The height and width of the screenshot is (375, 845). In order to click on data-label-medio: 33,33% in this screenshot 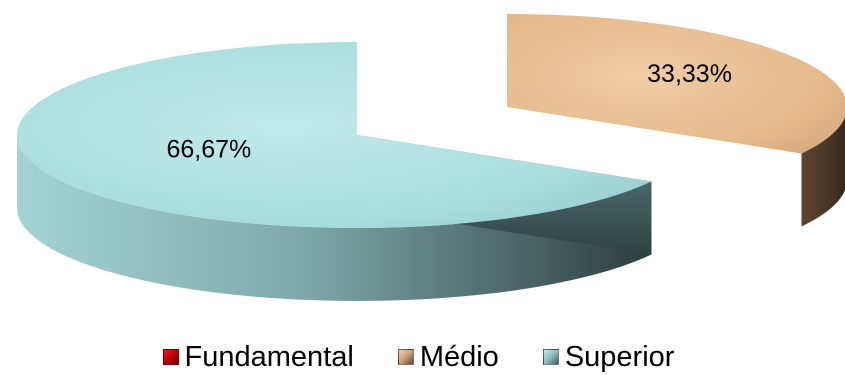, I will do `click(689, 74)`.